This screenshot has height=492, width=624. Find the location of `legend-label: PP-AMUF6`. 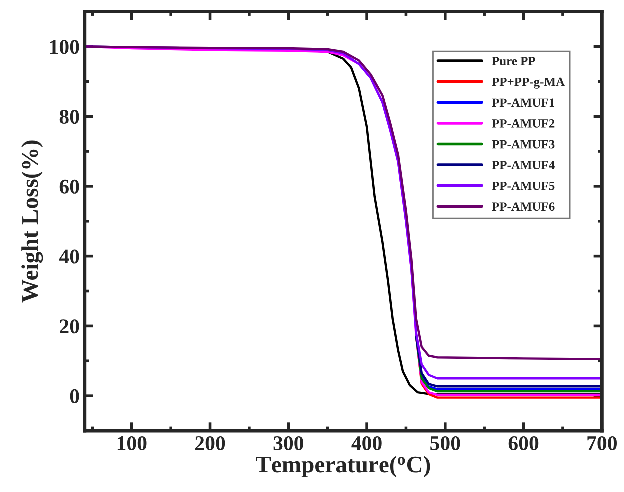

legend-label: PP-AMUF6 is located at coordinates (523, 207).